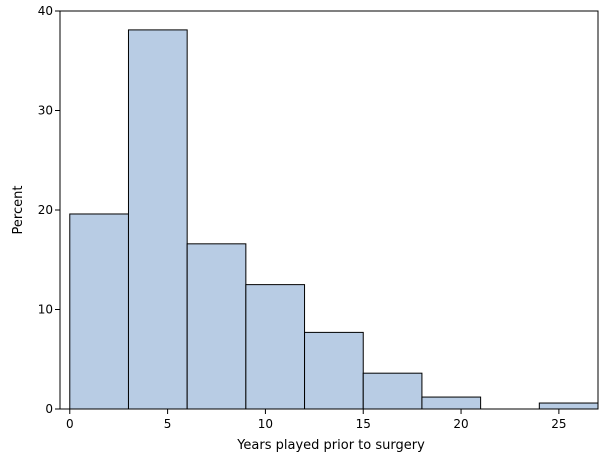  What do you see at coordinates (330, 445) in the screenshot?
I see `x-axis-label: Years played prior to surgery` at bounding box center [330, 445].